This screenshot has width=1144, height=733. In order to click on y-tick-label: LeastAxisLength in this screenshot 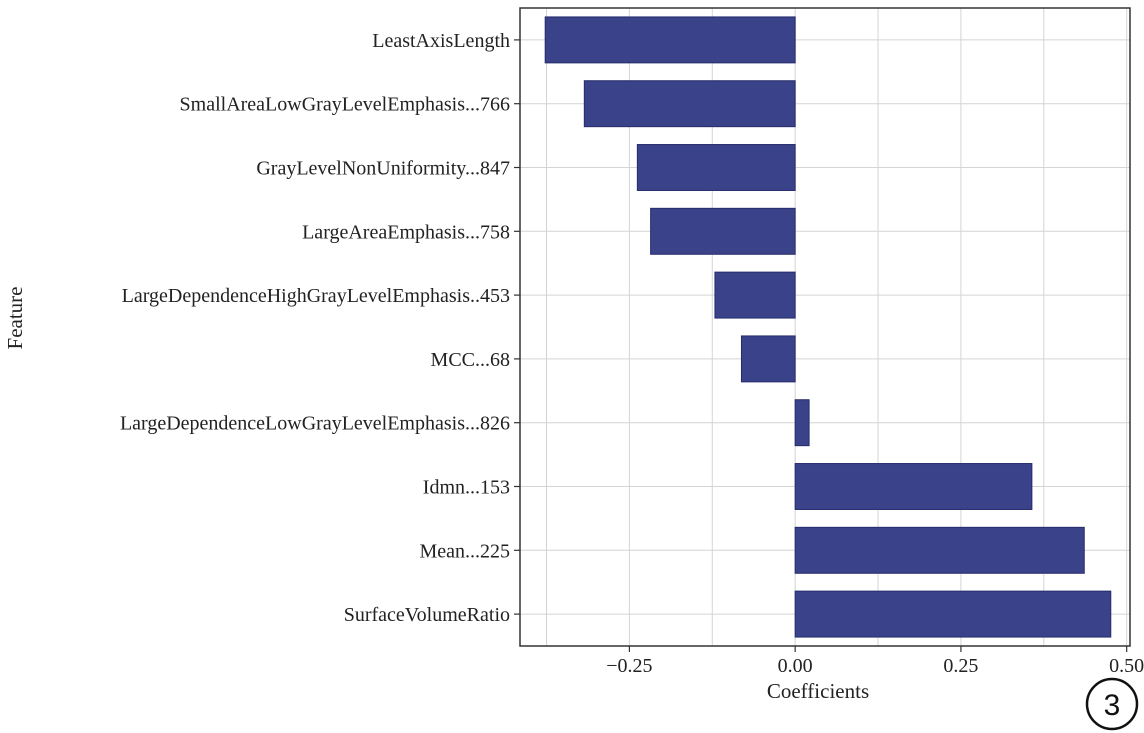, I will do `click(441, 41)`.